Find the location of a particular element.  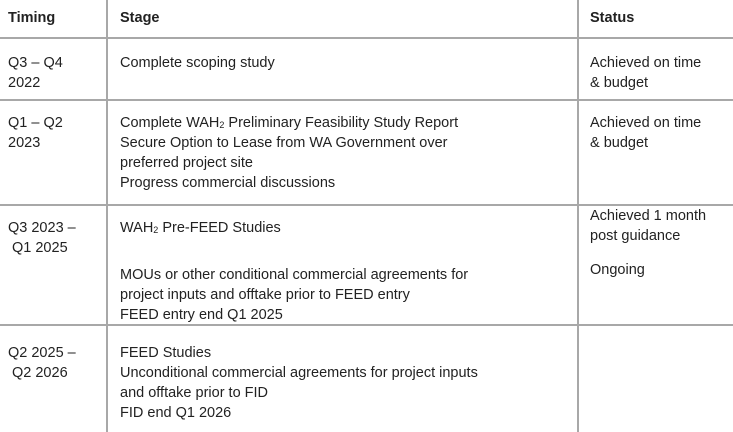

status-line: Achieved 1 month is located at coordinates (648, 216).